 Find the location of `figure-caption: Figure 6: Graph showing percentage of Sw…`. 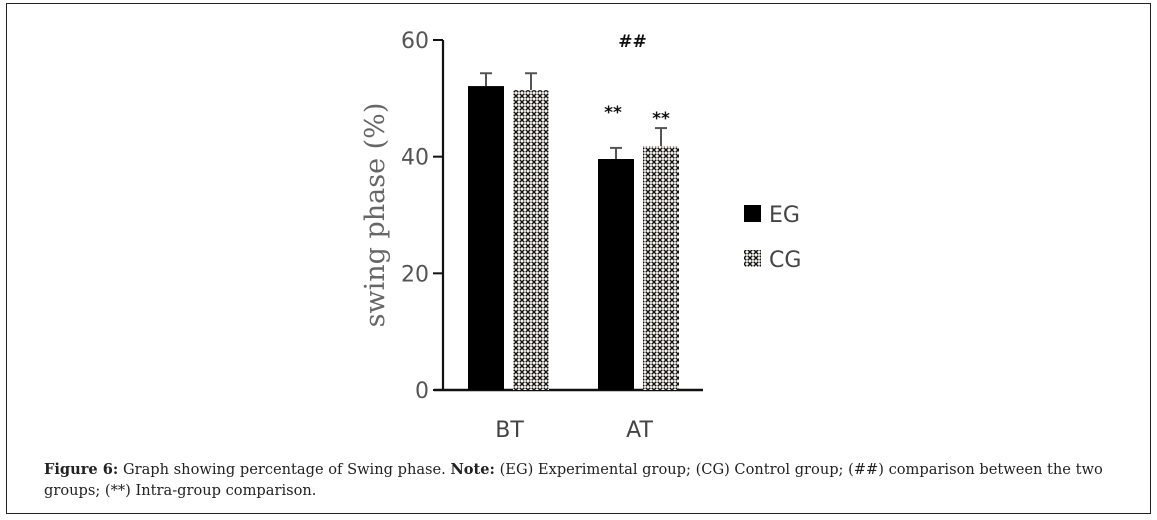

figure-caption: Figure 6: Graph showing percentage of Sw… is located at coordinates (584, 480).